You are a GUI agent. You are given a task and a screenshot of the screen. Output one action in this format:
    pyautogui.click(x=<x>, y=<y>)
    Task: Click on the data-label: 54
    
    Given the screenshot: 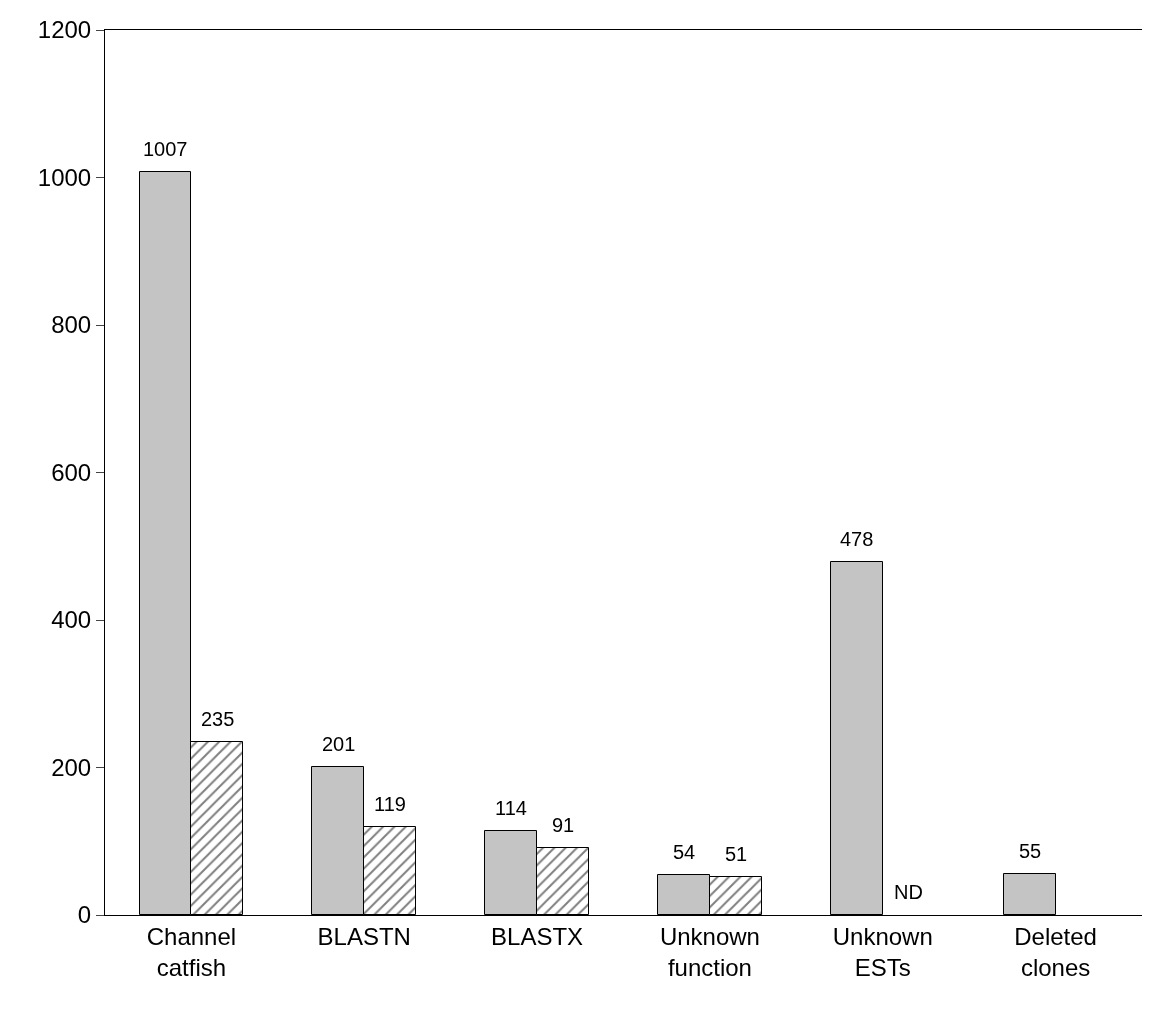 What is the action you would take?
    pyautogui.click(x=684, y=852)
    